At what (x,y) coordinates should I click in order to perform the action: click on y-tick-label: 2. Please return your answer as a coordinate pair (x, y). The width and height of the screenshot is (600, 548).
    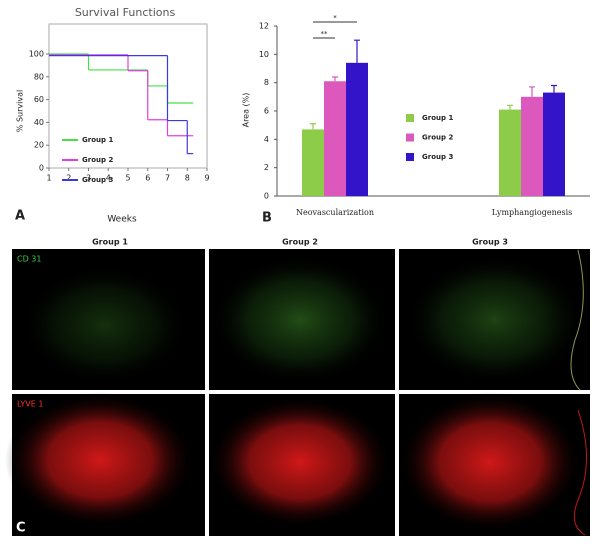
    Looking at the image, I should click on (266, 167).